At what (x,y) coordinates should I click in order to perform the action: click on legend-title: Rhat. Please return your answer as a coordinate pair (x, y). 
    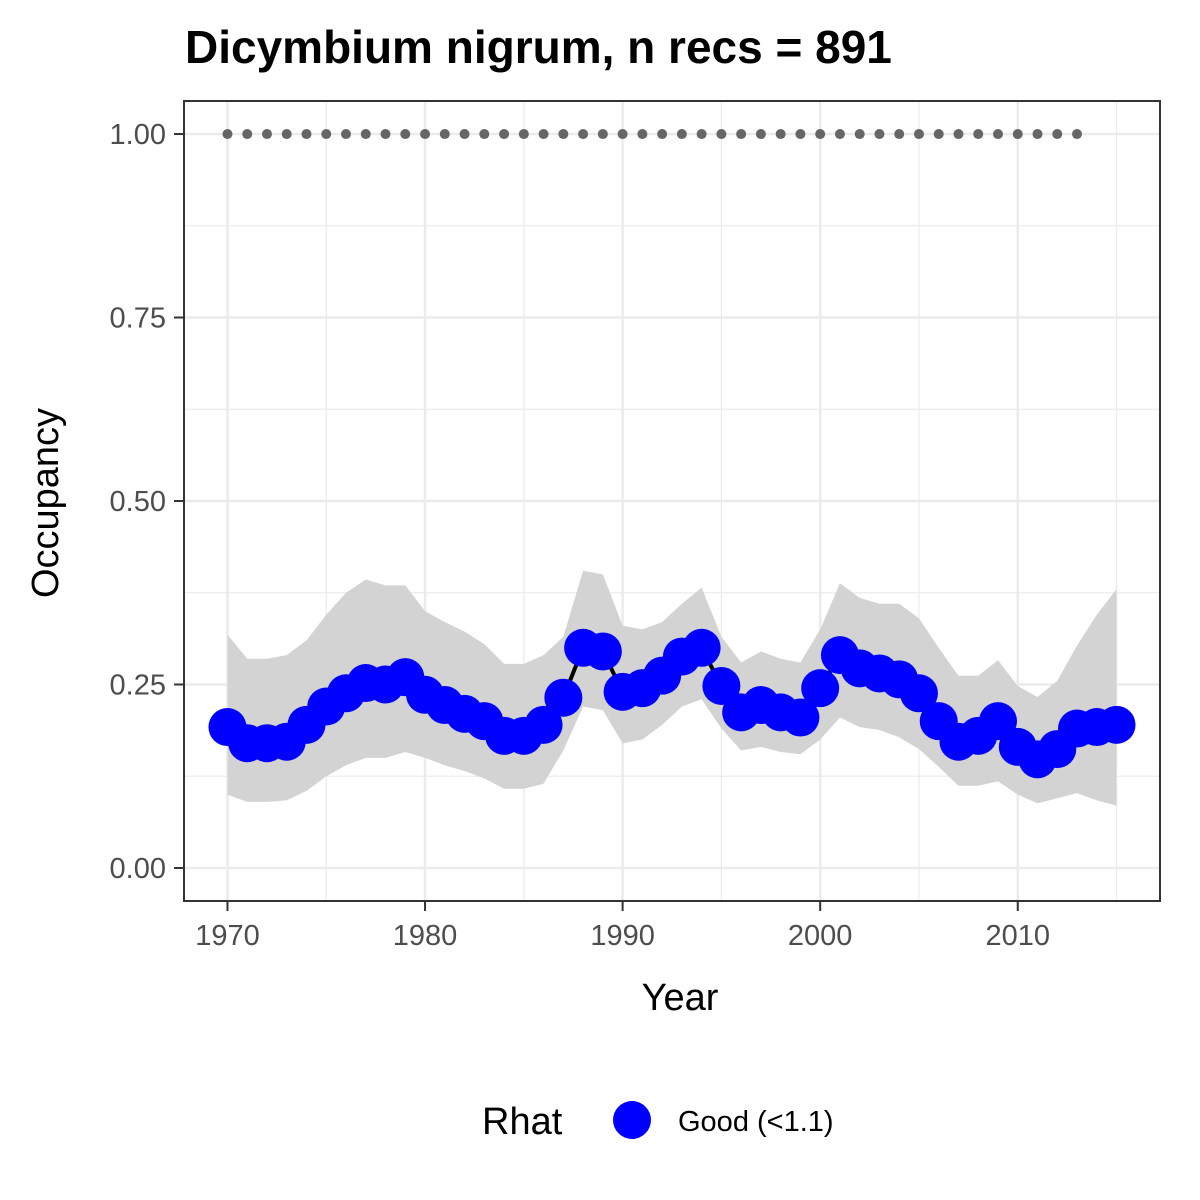
    Looking at the image, I should click on (522, 1122).